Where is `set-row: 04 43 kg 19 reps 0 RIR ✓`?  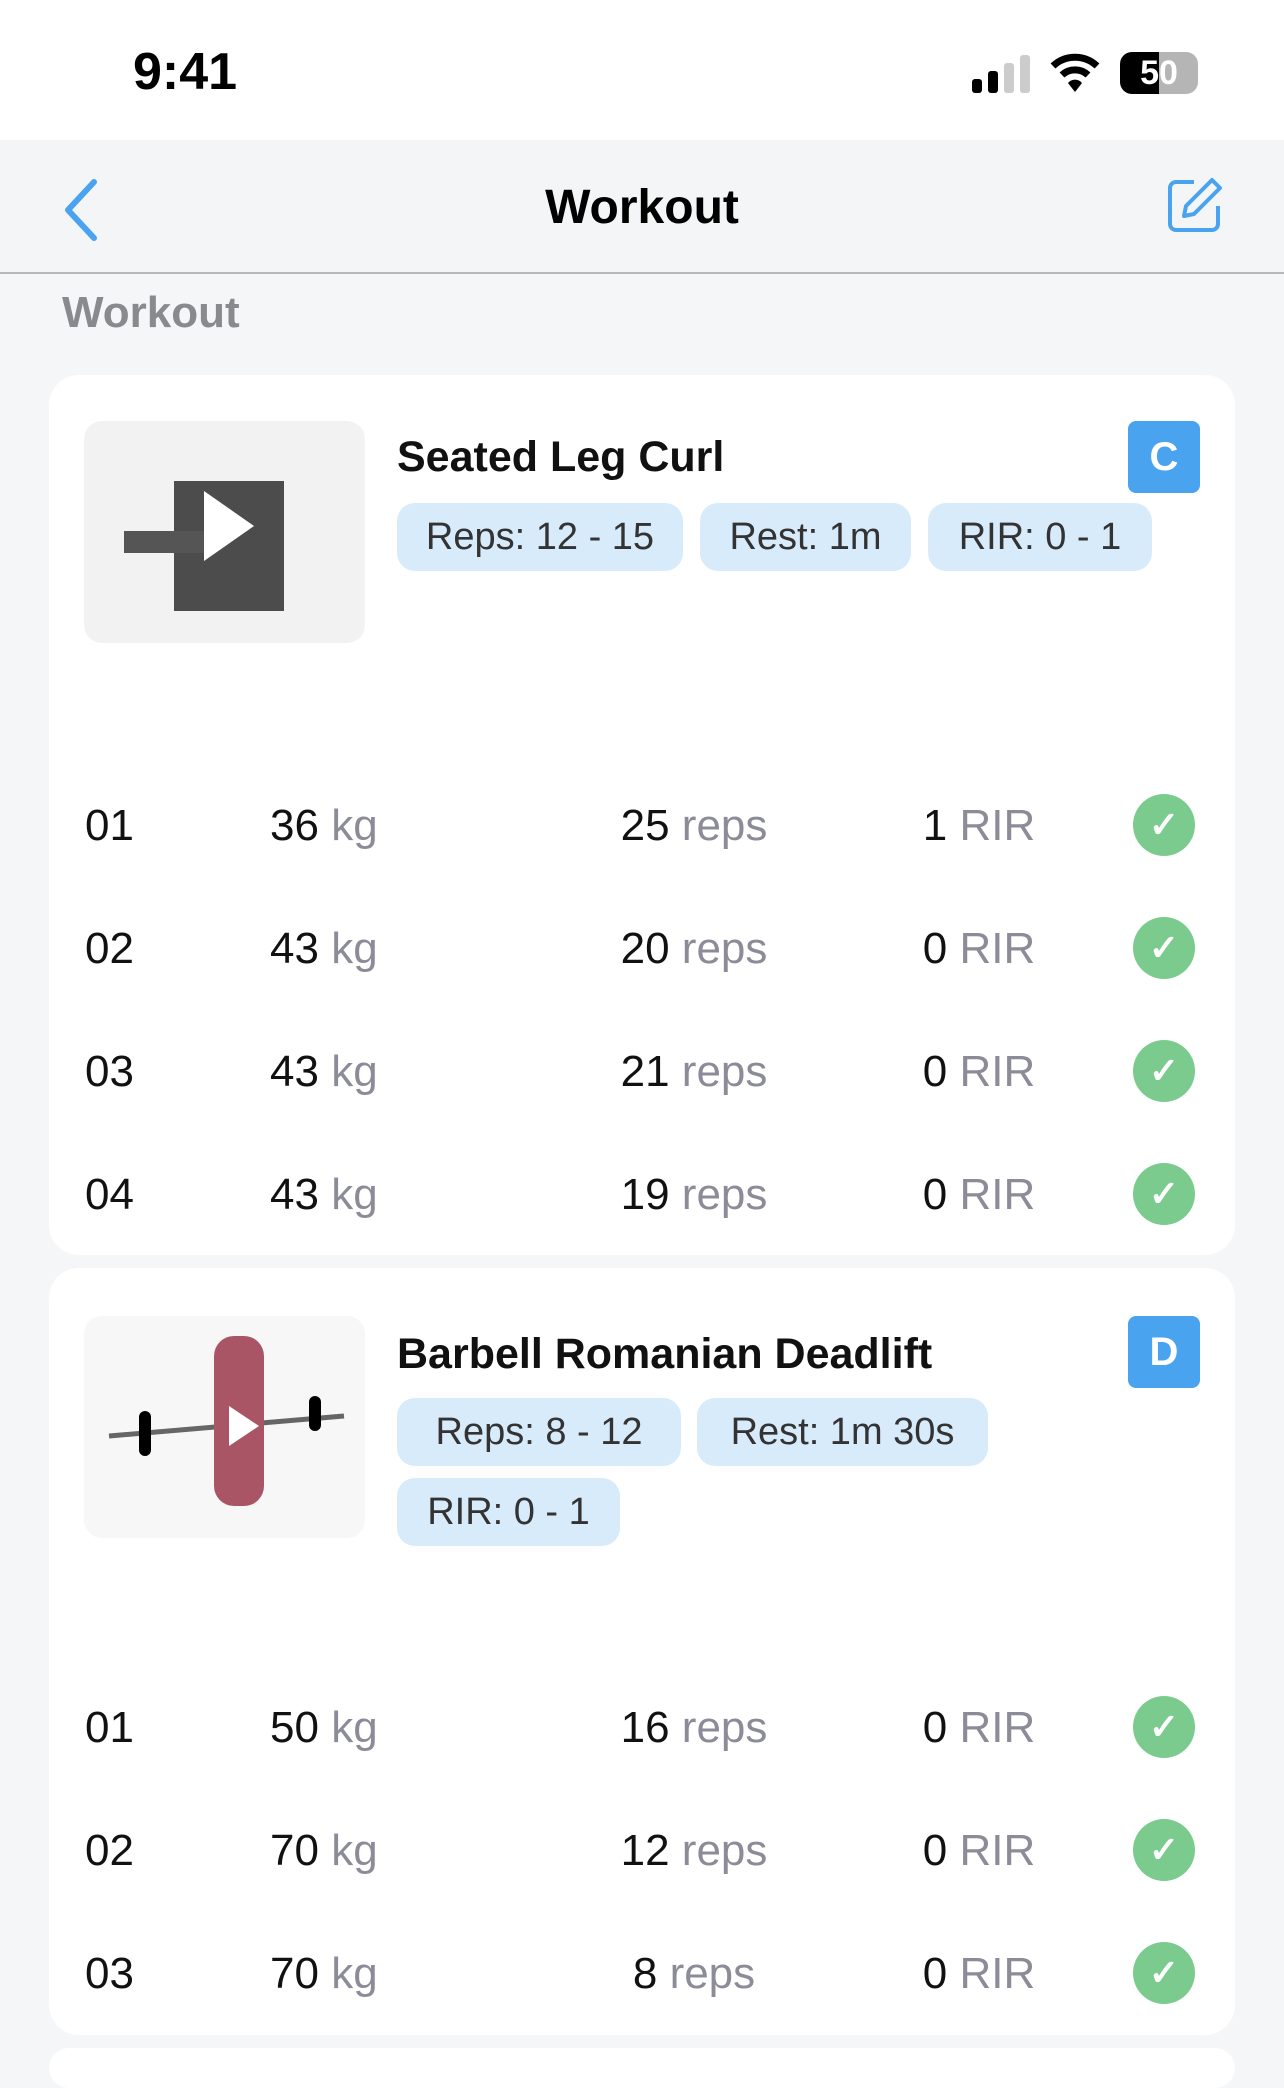 set-row: 04 43 kg 19 reps 0 RIR ✓ is located at coordinates (642, 1194).